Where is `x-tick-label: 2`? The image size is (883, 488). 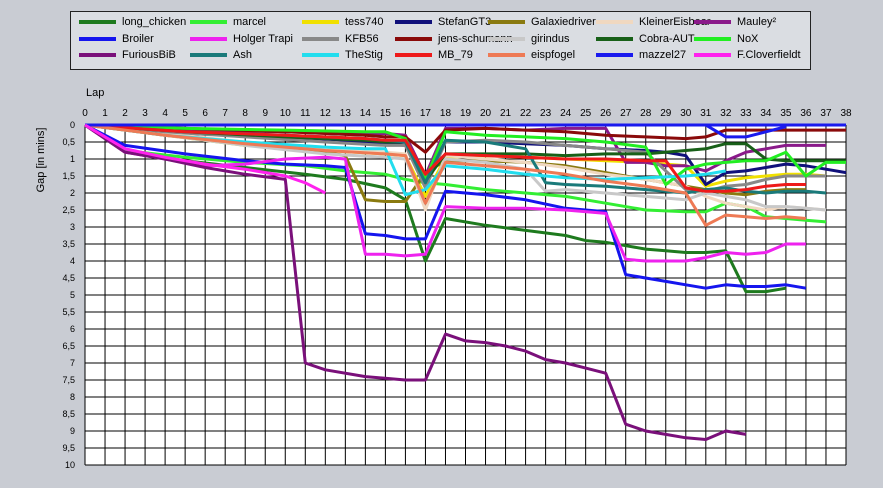 x-tick-label: 2 is located at coordinates (125, 113).